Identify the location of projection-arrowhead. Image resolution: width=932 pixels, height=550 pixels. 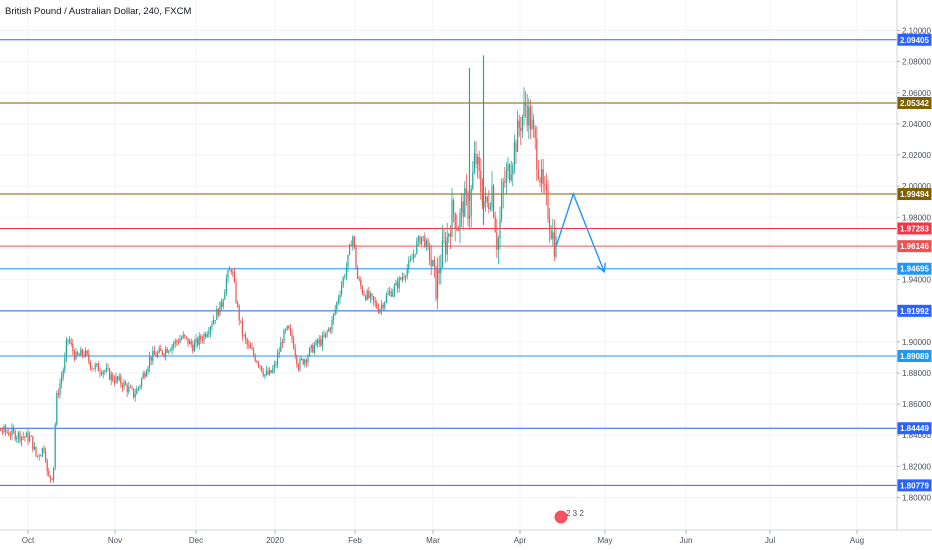
(601, 268).